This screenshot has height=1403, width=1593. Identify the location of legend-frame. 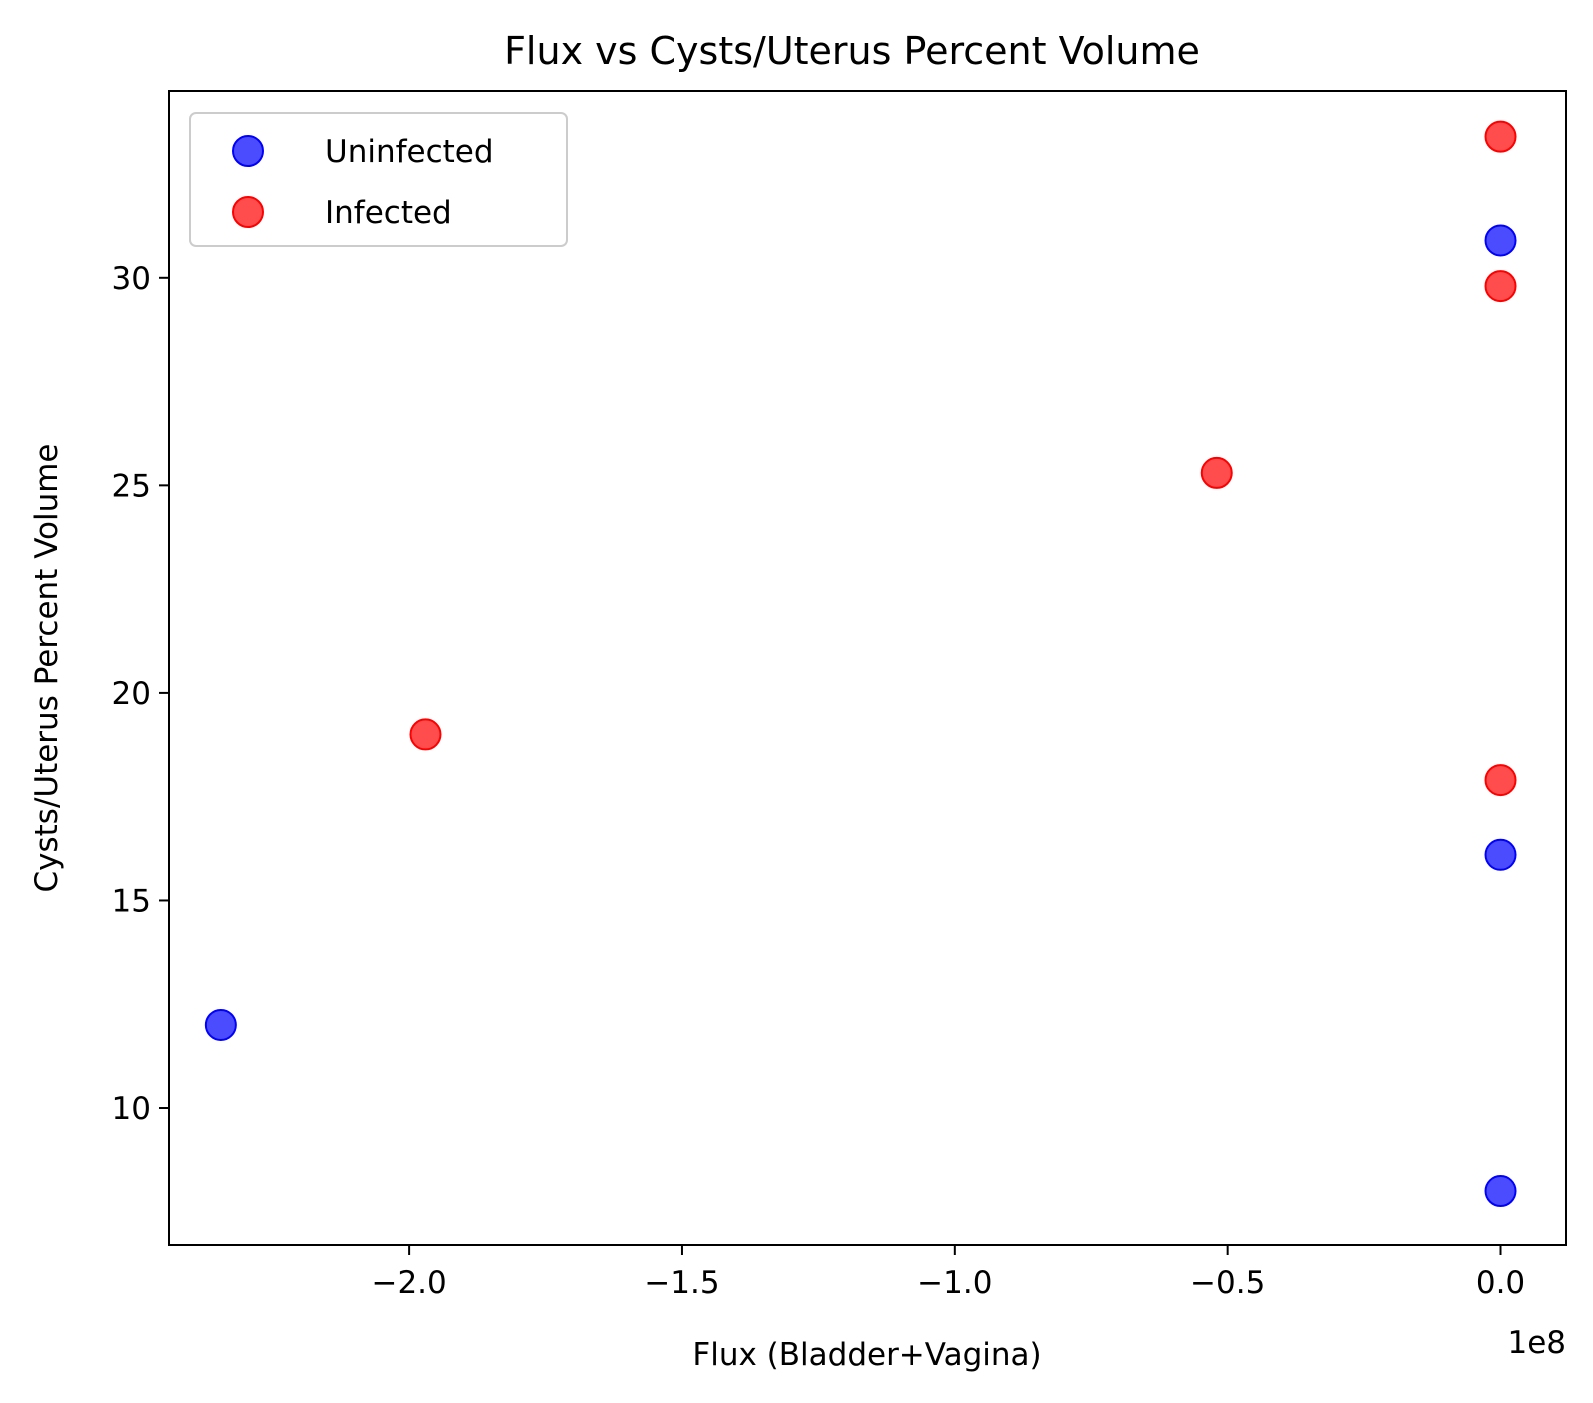
(378, 179).